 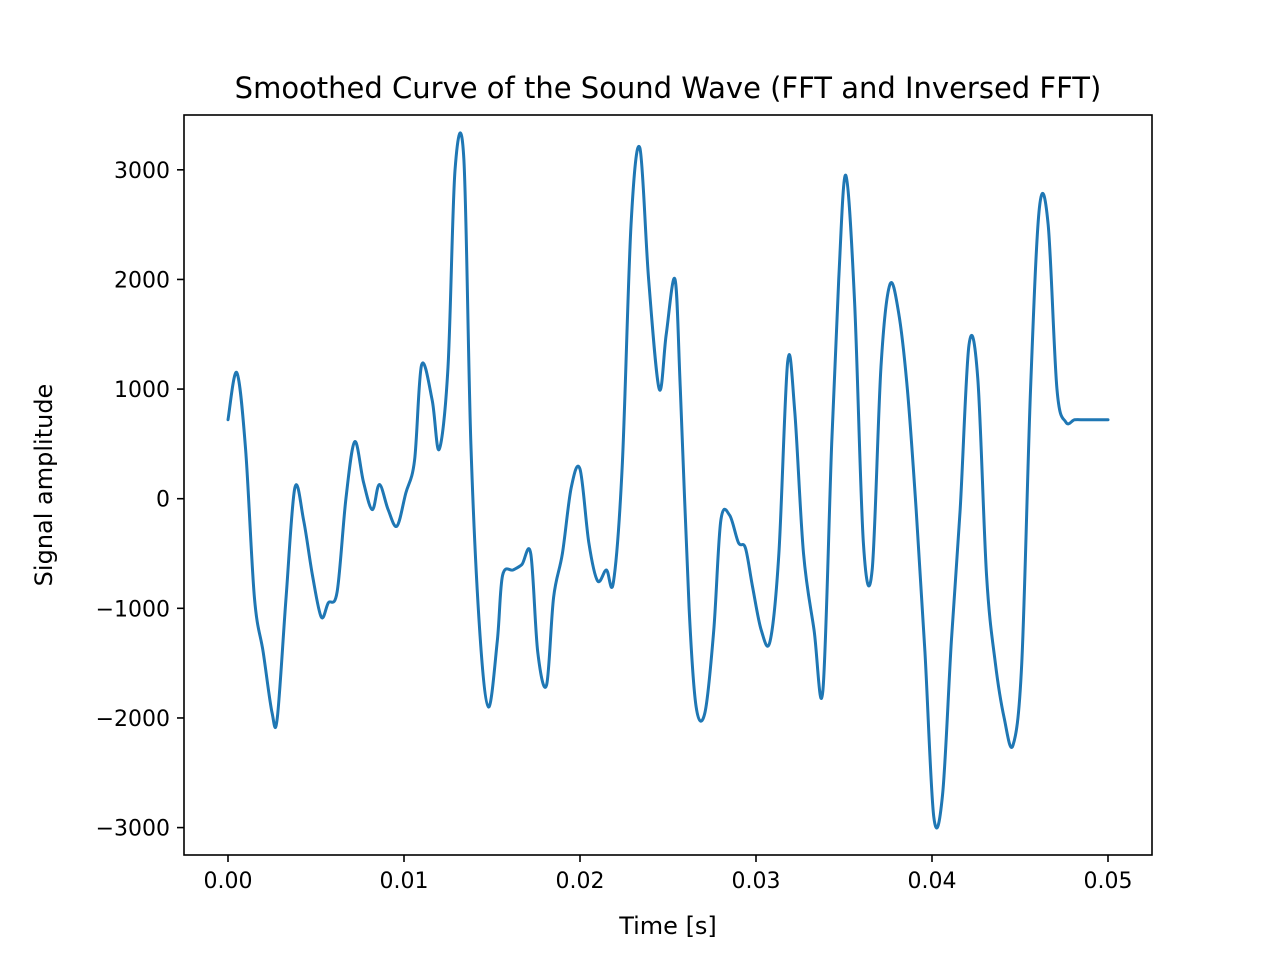 I want to click on y-tick-label: 2000, so click(x=142, y=280).